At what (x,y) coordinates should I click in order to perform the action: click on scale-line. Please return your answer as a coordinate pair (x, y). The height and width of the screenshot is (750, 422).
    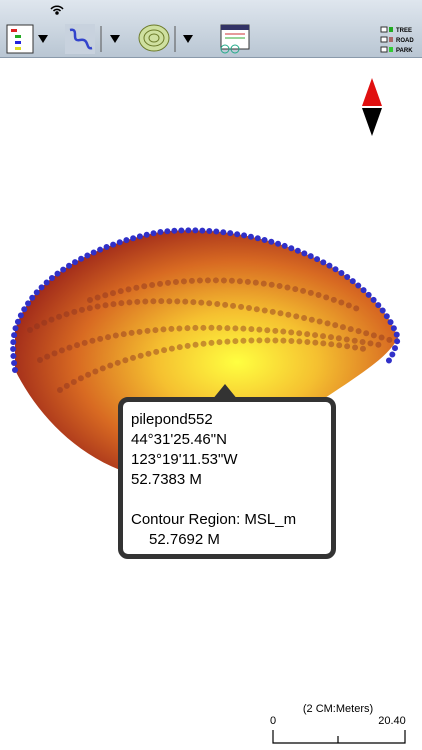
    Looking at the image, I should click on (339, 737).